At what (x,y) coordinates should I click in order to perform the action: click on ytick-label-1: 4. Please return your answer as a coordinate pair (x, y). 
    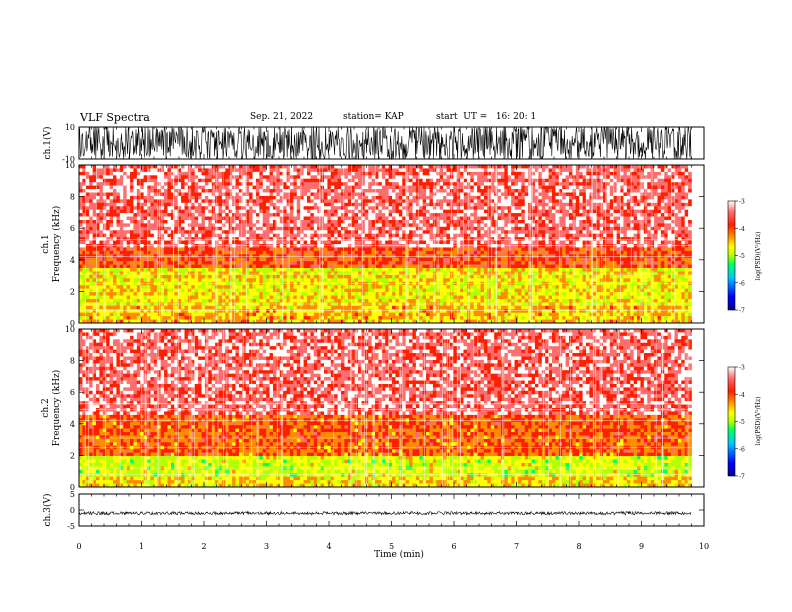
    Looking at the image, I should click on (72, 260).